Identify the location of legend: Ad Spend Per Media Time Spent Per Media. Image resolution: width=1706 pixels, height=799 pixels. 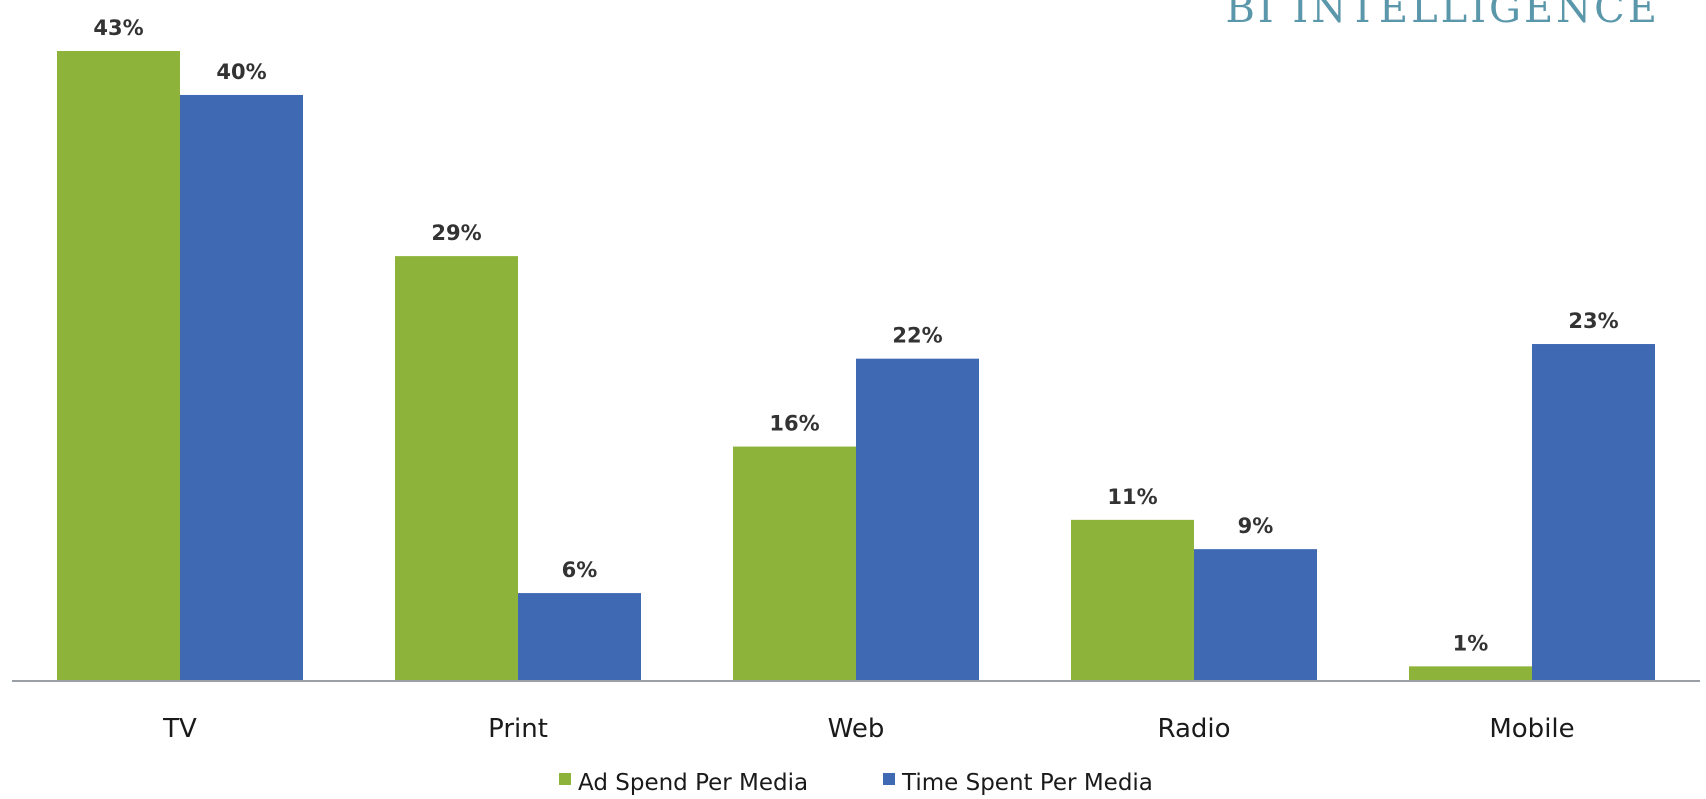
(856, 783).